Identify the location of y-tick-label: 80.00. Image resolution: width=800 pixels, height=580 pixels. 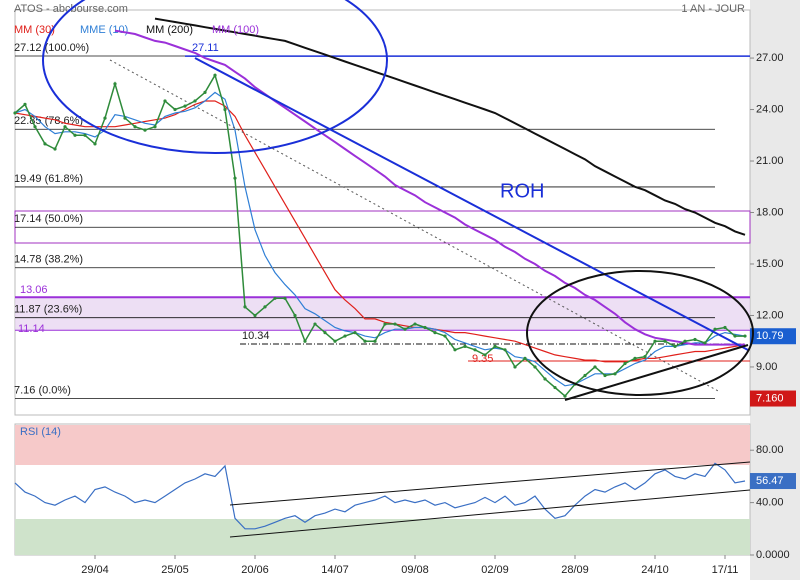
(770, 450).